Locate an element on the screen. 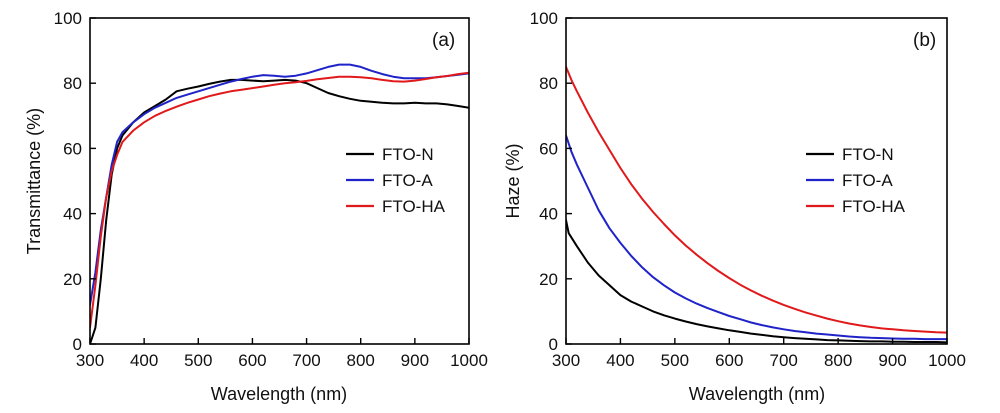 Image resolution: width=1000 pixels, height=413 pixels. panel-label: (a) is located at coordinates (443, 40).